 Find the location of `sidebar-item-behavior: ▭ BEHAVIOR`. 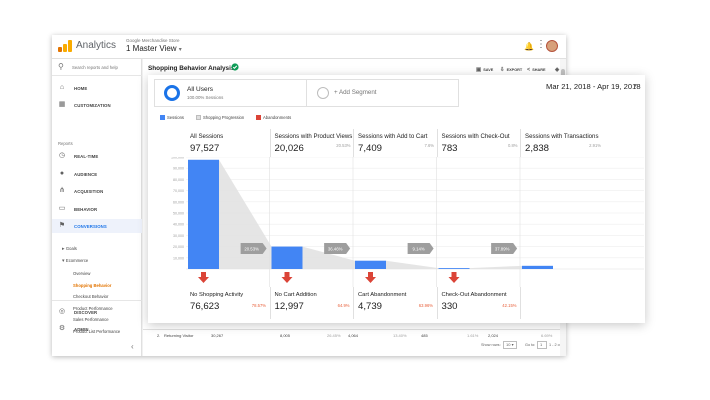

sidebar-item-behavior: ▭ BEHAVIOR is located at coordinates (97, 209).